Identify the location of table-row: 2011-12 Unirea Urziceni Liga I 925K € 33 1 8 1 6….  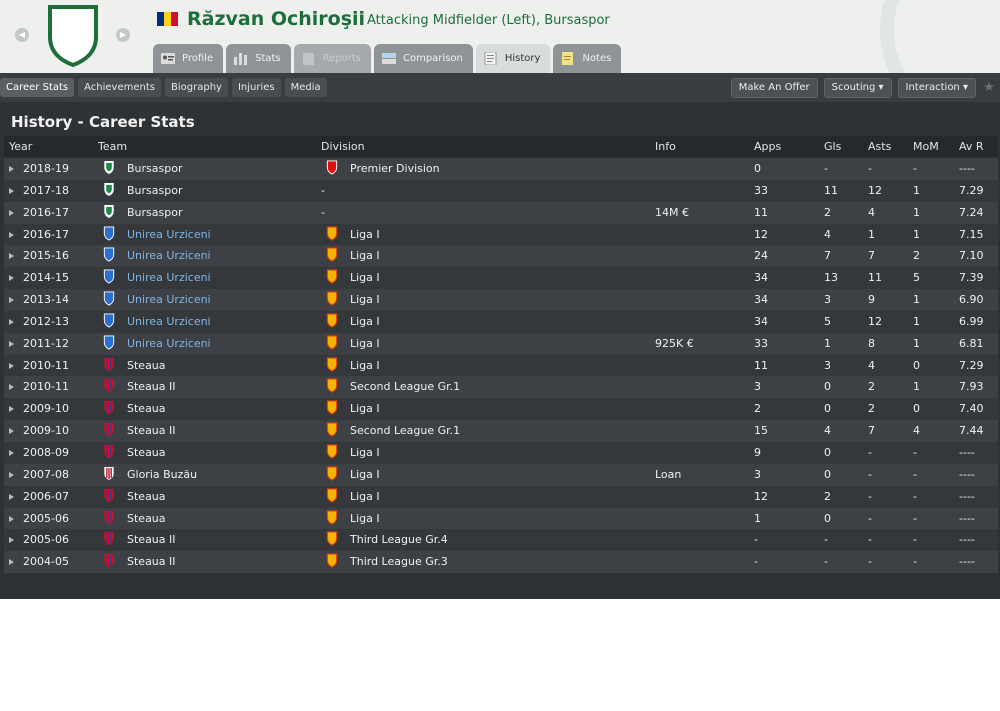
(501, 343).